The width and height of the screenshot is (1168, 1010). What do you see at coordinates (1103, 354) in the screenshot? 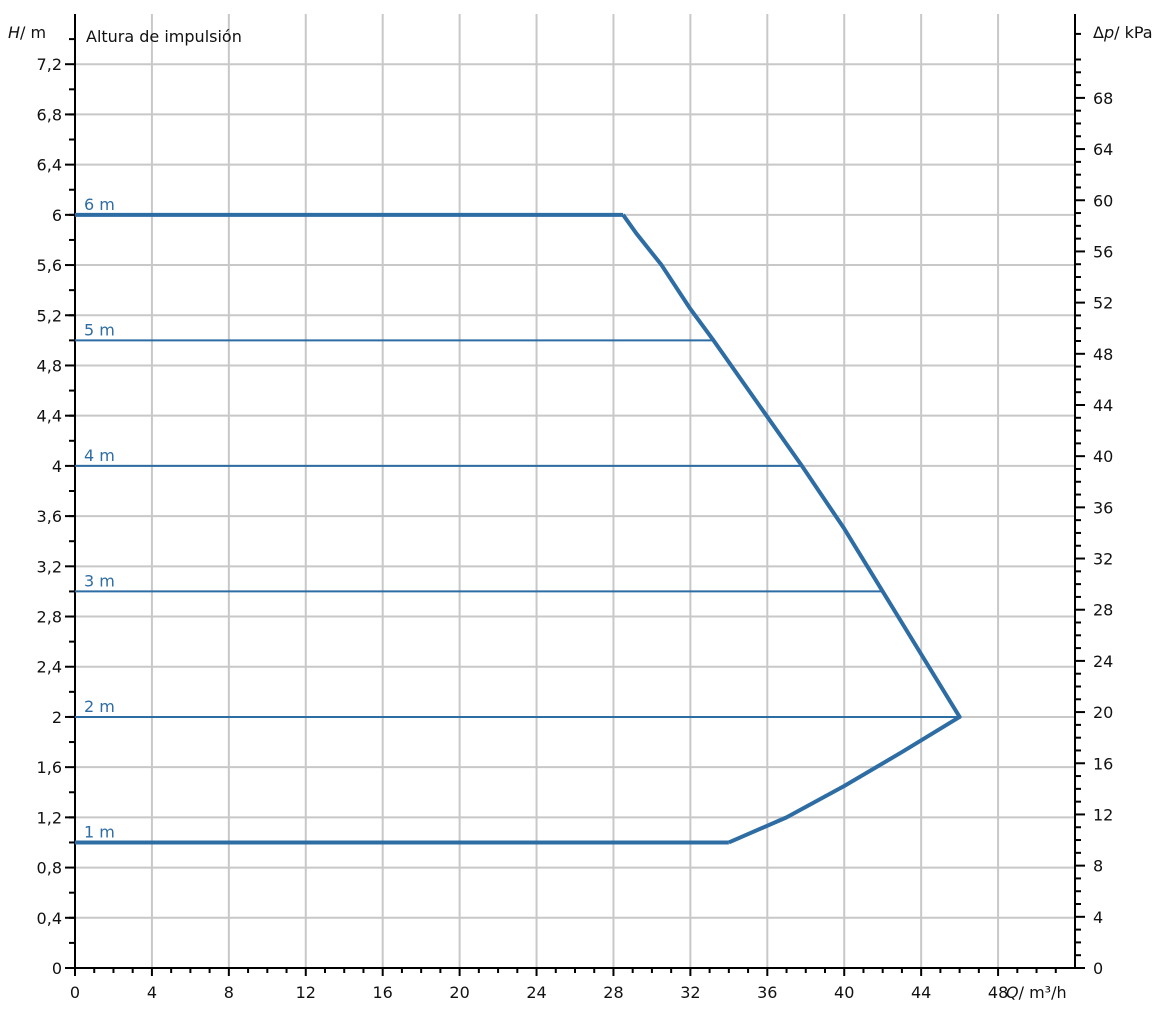
I see `y2-tick-label: 48` at bounding box center [1103, 354].